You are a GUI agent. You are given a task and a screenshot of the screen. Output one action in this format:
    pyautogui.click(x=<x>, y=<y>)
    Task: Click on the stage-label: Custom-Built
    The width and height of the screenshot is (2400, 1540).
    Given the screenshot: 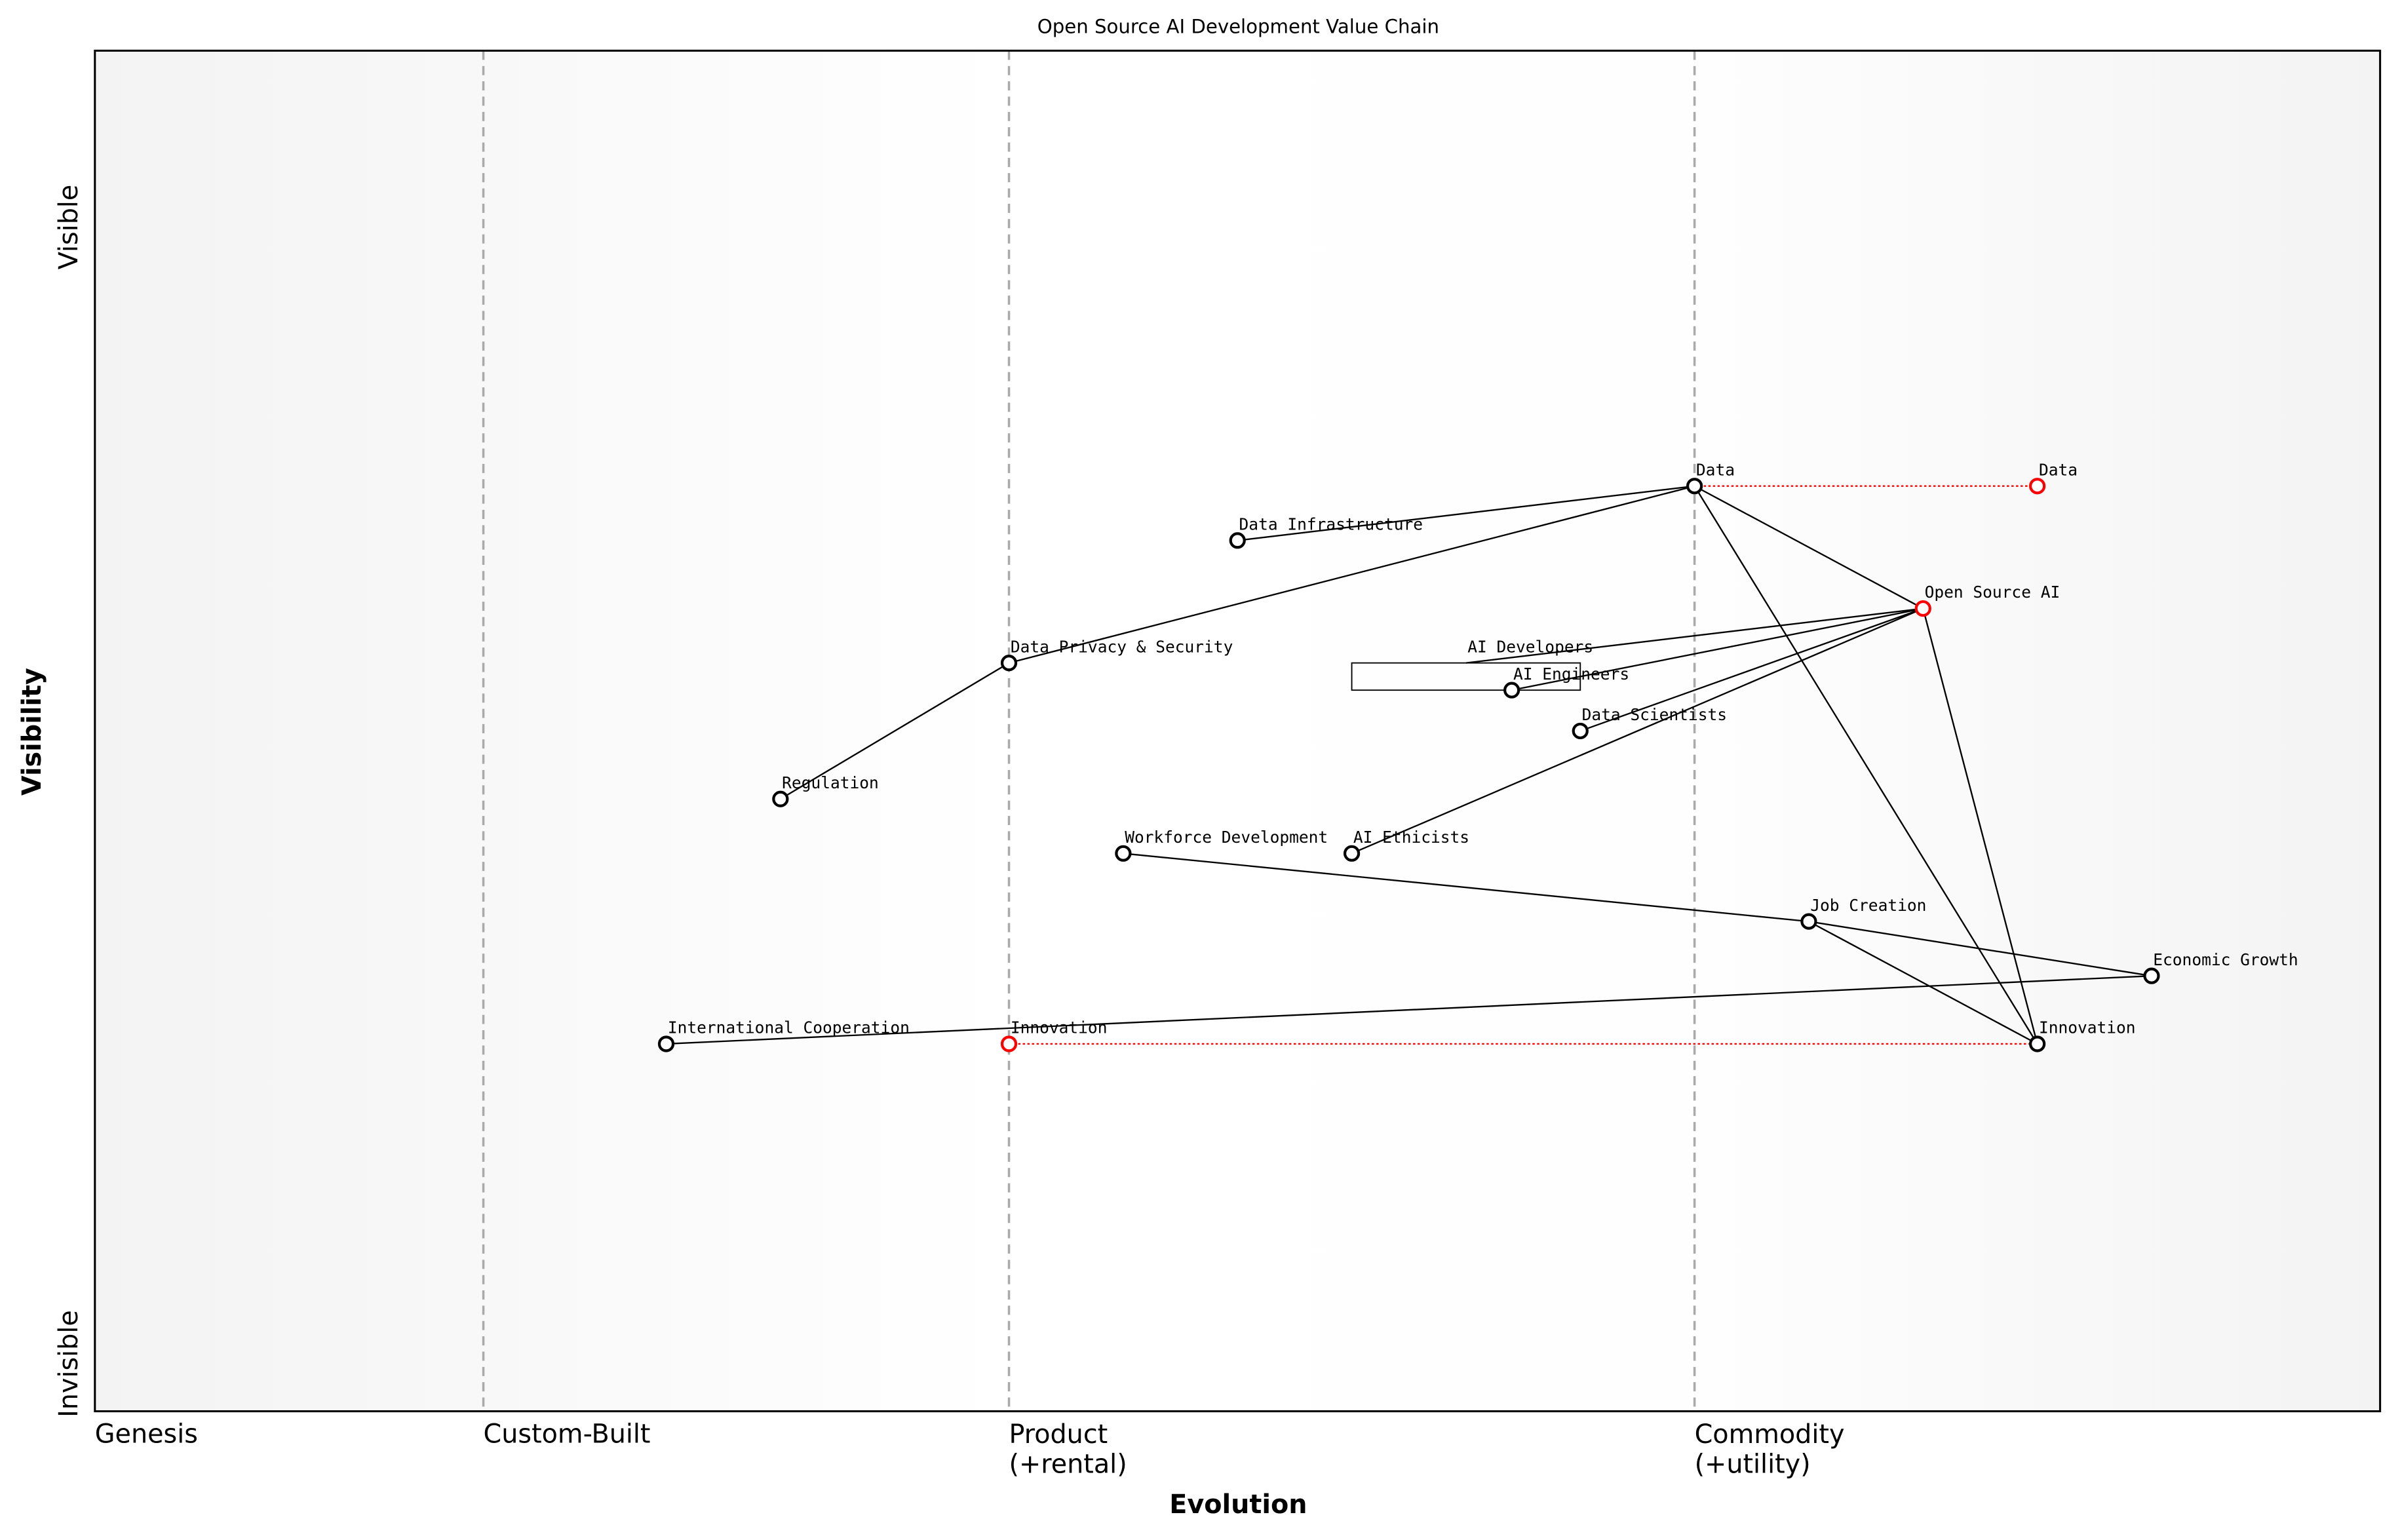 What is the action you would take?
    pyautogui.click(x=567, y=1434)
    